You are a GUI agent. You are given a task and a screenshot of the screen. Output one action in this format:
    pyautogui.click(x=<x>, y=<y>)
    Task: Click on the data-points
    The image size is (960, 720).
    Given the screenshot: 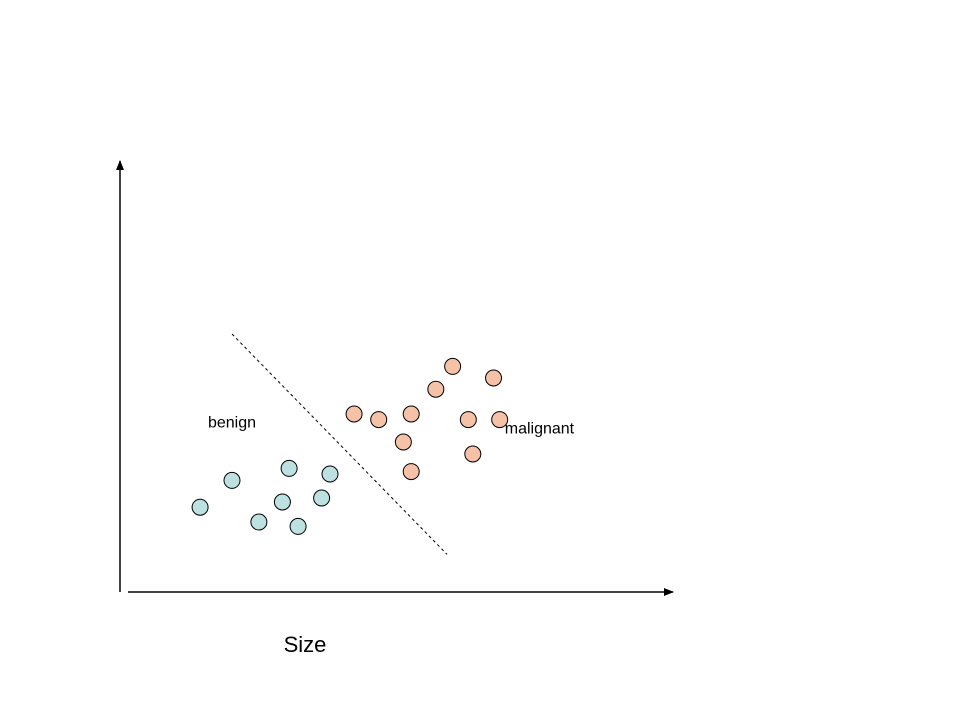 What is the action you would take?
    pyautogui.click(x=350, y=446)
    